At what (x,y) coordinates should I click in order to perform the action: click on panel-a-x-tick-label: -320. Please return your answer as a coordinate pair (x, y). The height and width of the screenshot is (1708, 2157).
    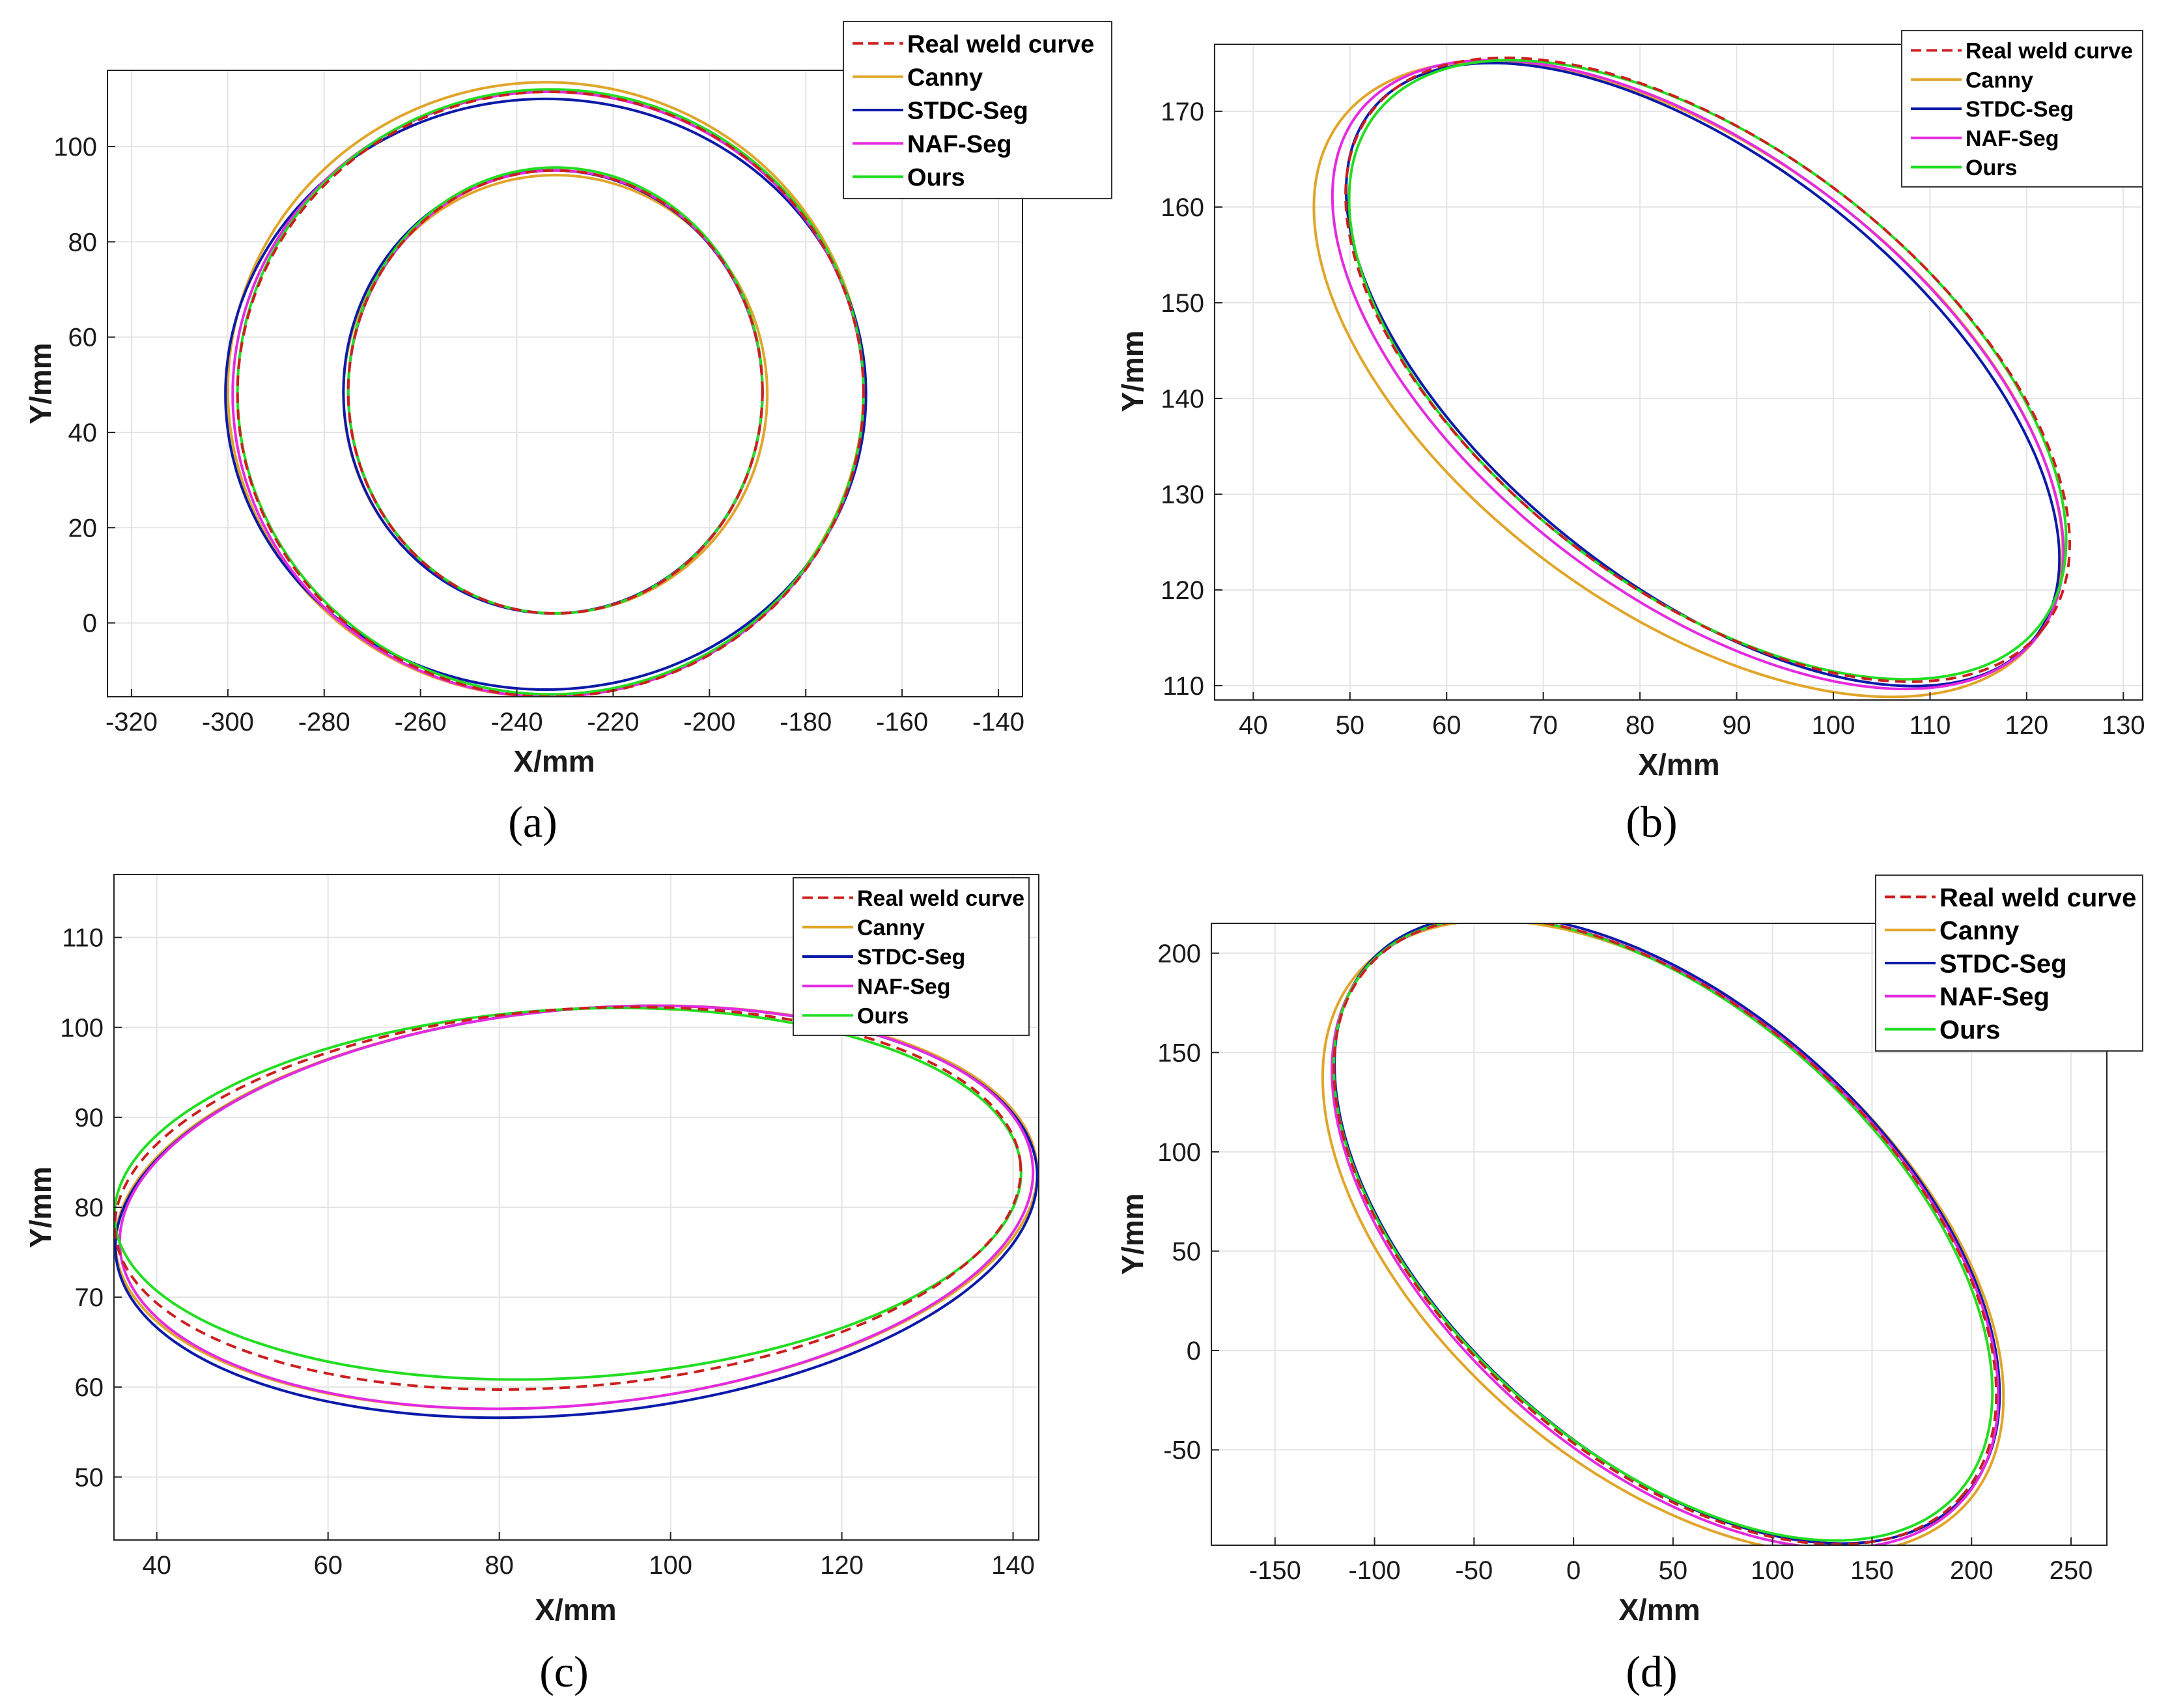
    Looking at the image, I should click on (132, 722).